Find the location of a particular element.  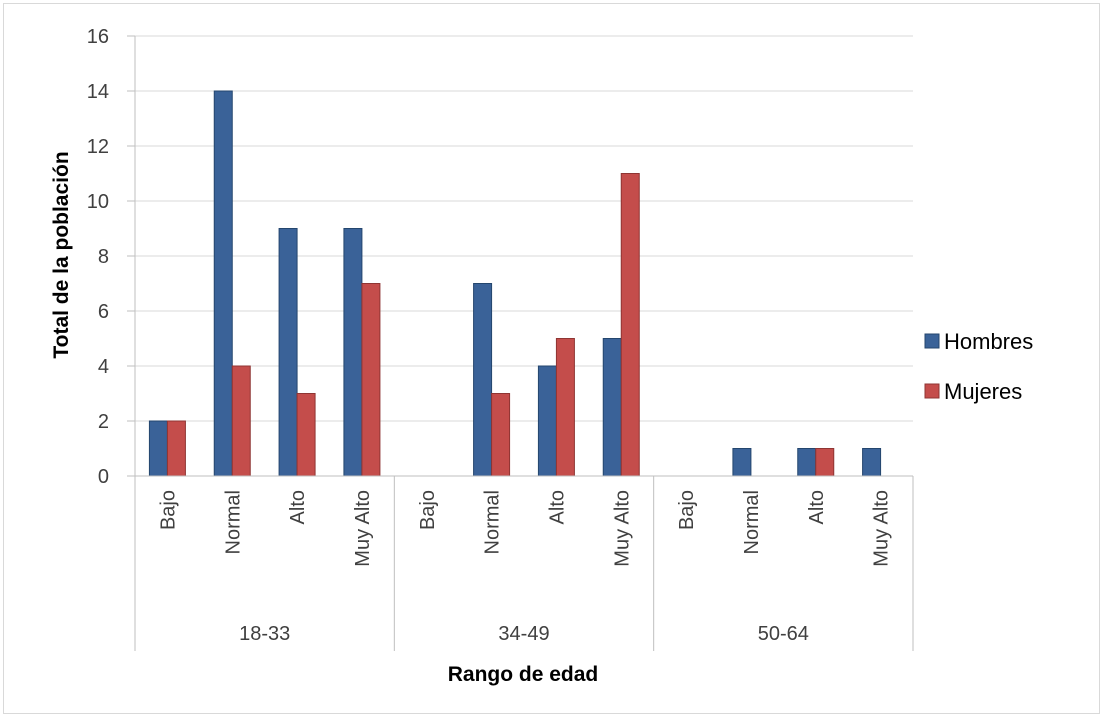

y-tick-label: 14 is located at coordinates (98, 92).